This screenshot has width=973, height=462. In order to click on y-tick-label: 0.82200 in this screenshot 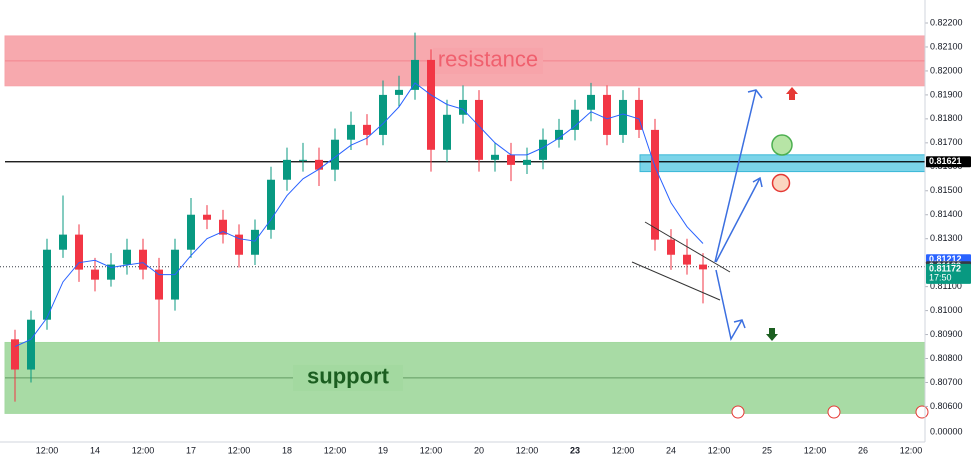, I will do `click(946, 22)`.